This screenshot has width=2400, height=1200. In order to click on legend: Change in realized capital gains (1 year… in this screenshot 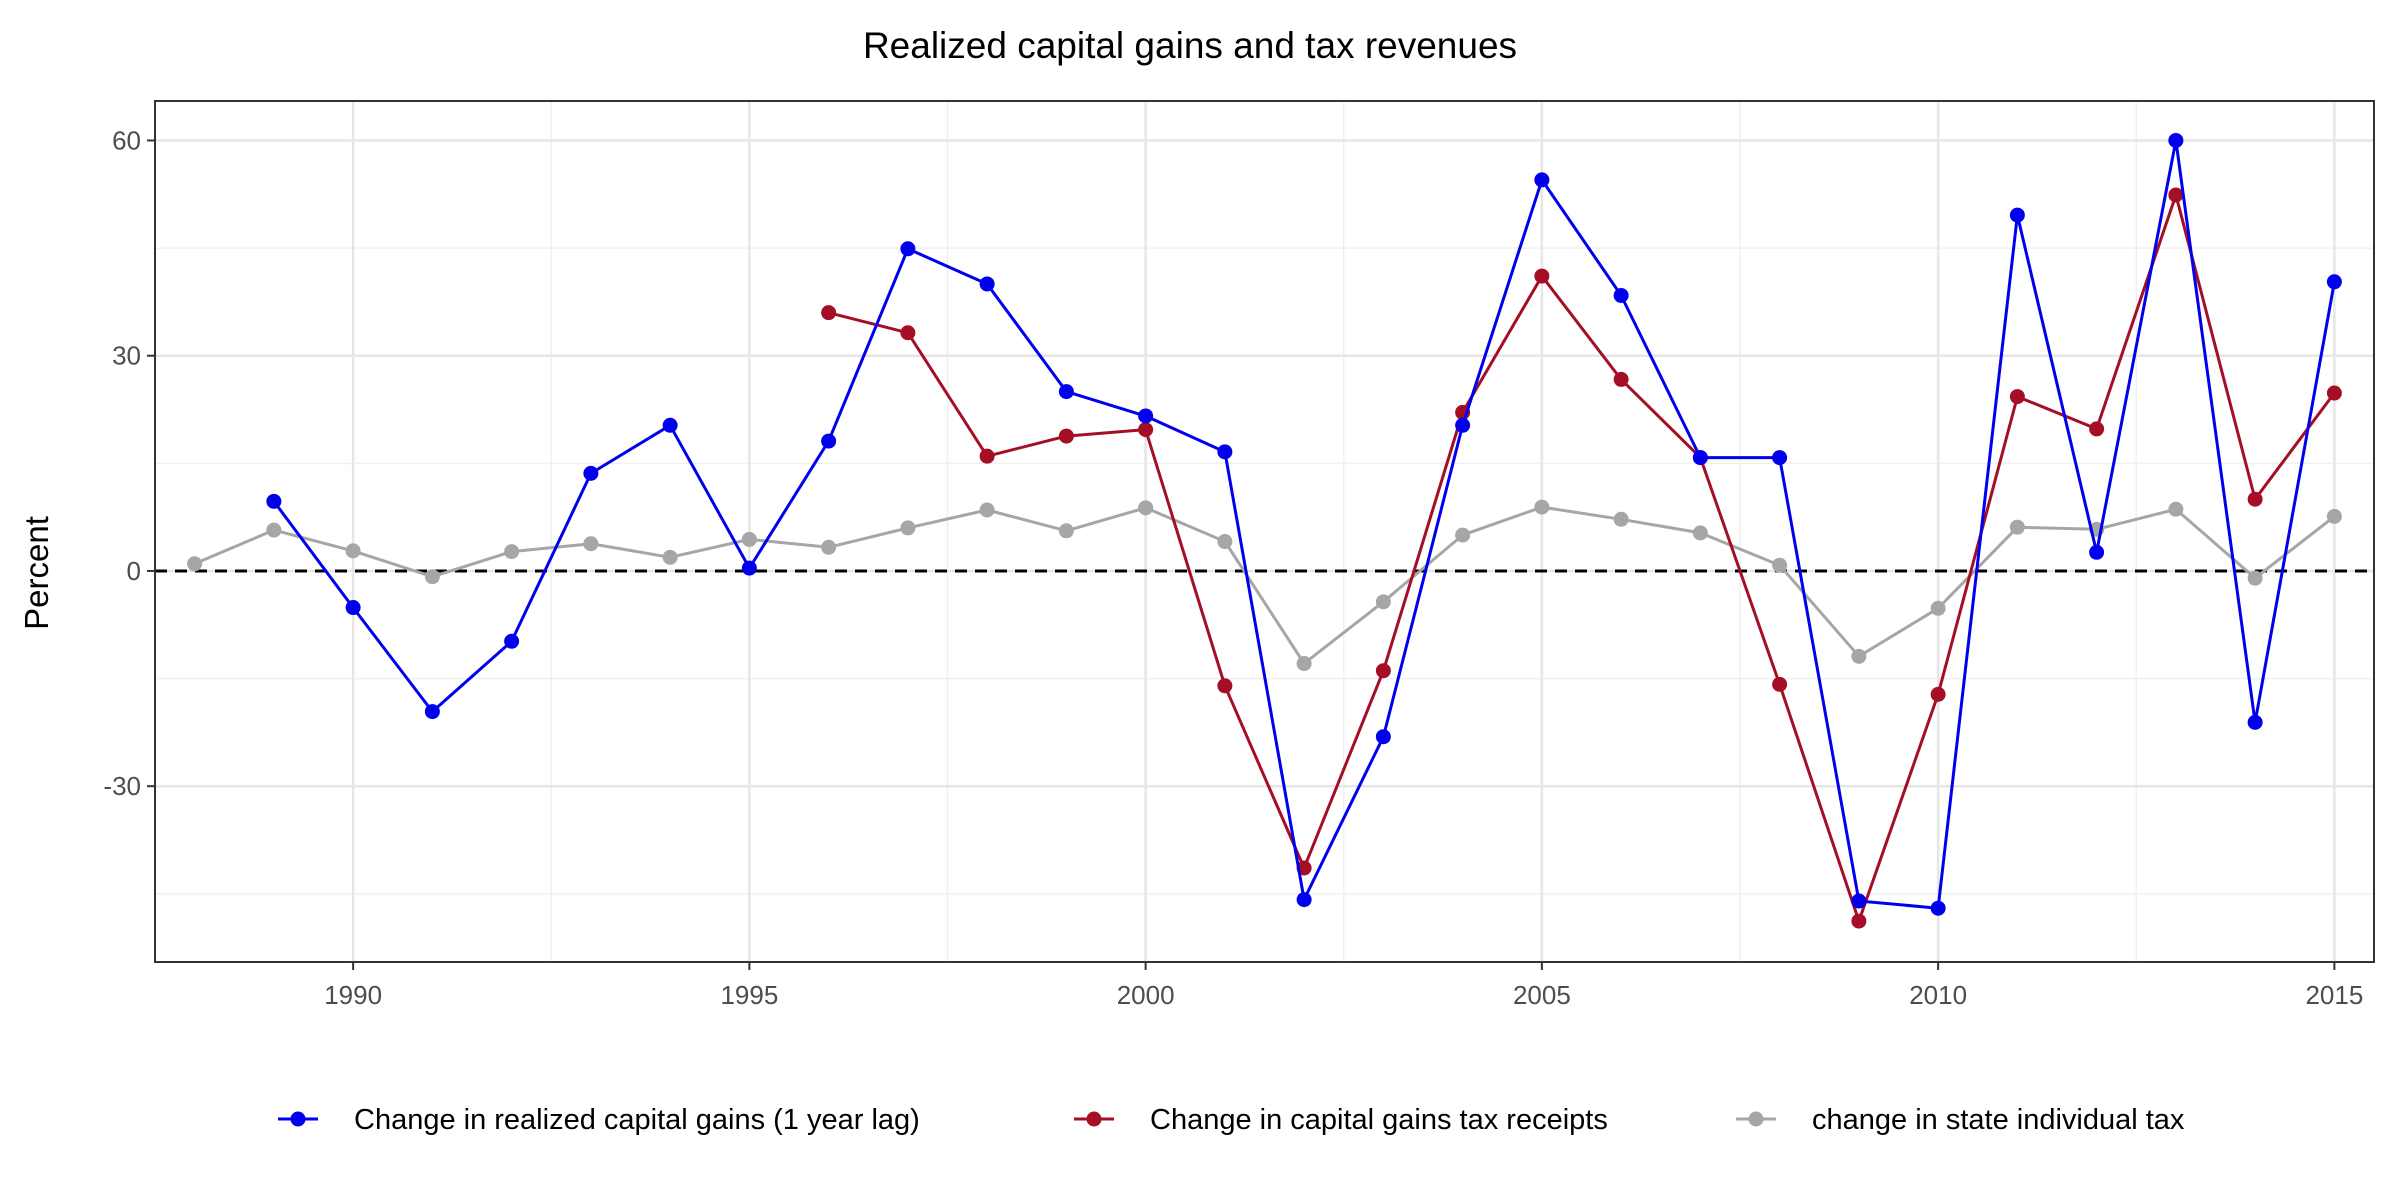, I will do `click(1231, 1120)`.